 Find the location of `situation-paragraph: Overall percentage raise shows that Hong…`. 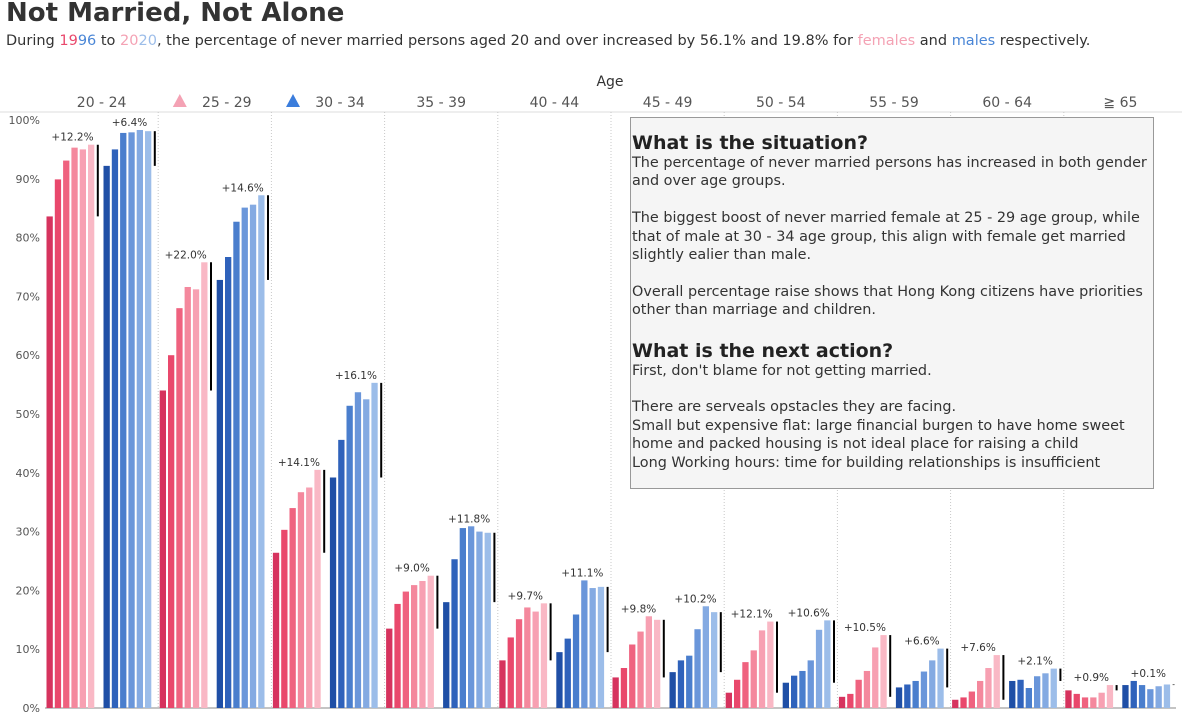

situation-paragraph: Overall percentage raise shows that Hong… is located at coordinates (887, 301).